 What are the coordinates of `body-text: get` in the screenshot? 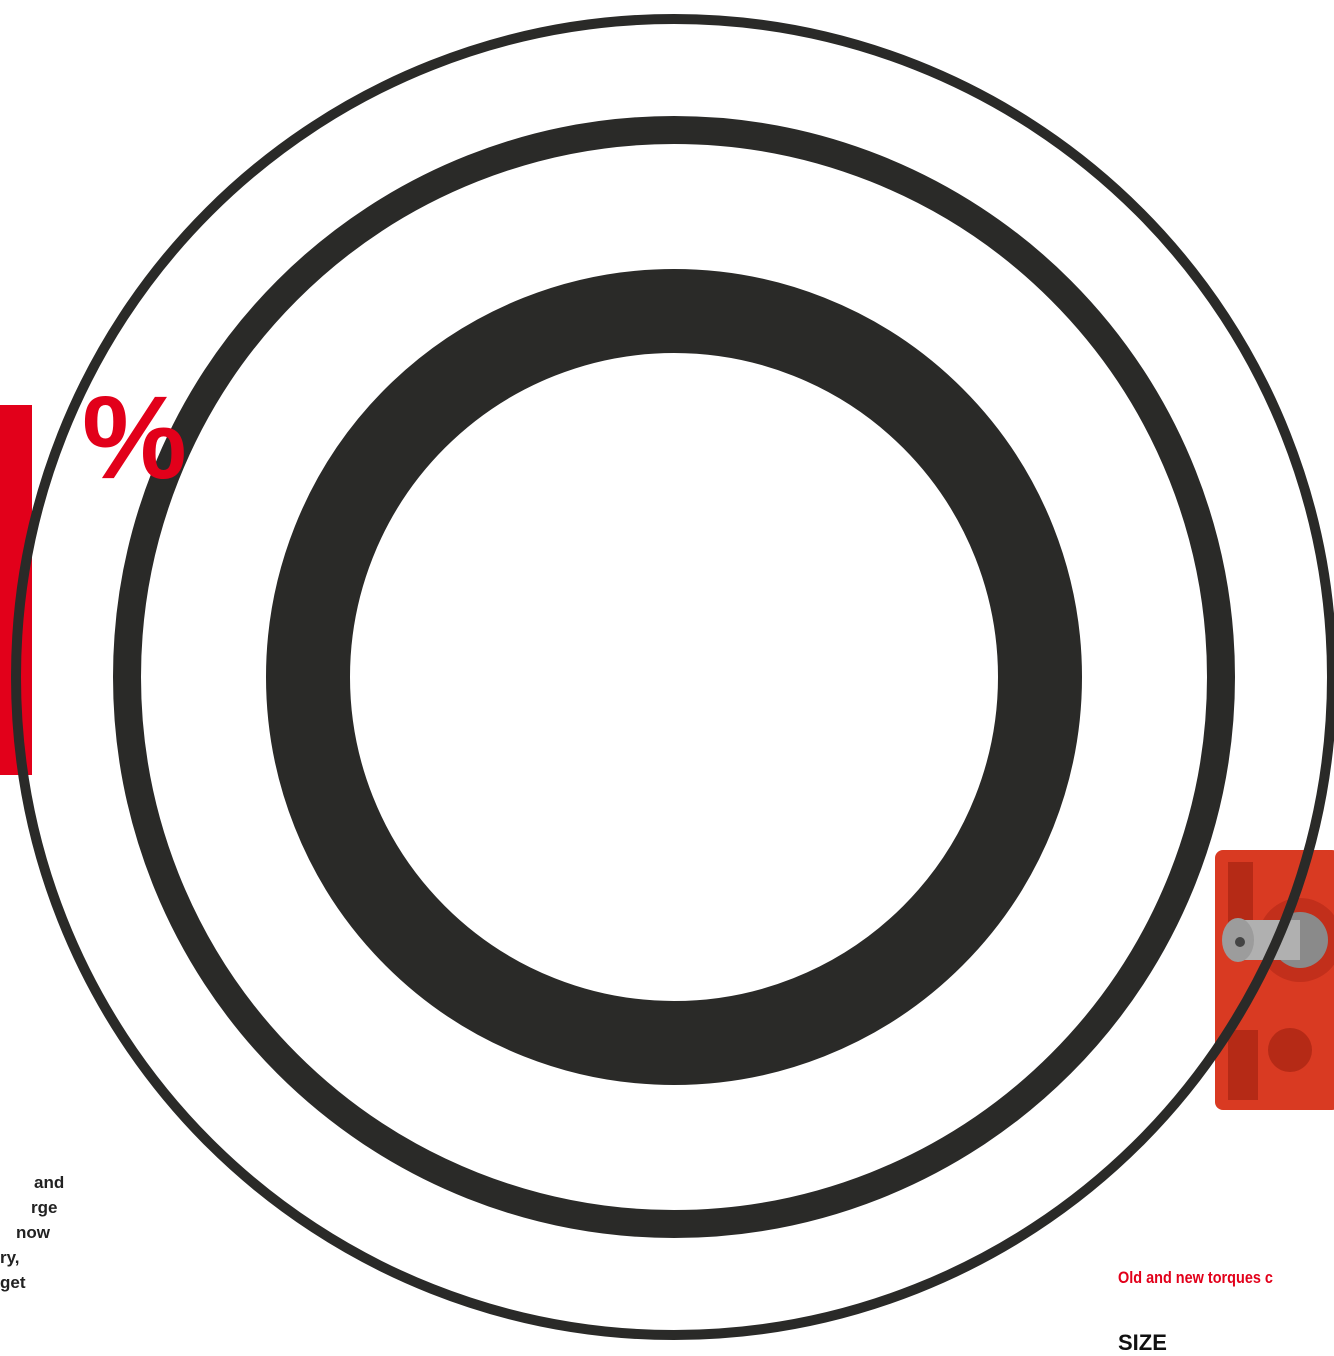 It's located at (13, 1282).